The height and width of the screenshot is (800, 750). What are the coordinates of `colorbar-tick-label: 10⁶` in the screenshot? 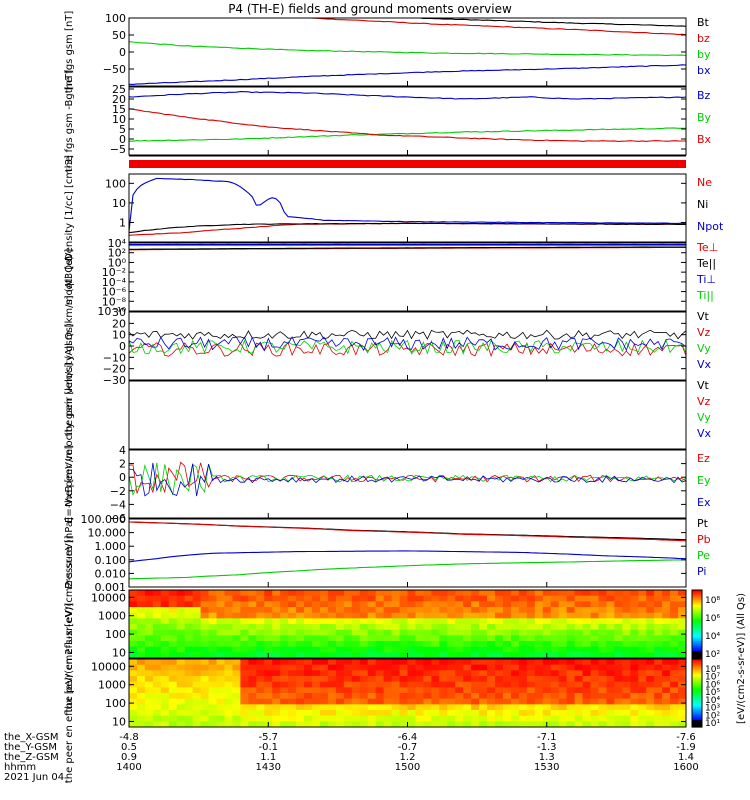 It's located at (712, 685).